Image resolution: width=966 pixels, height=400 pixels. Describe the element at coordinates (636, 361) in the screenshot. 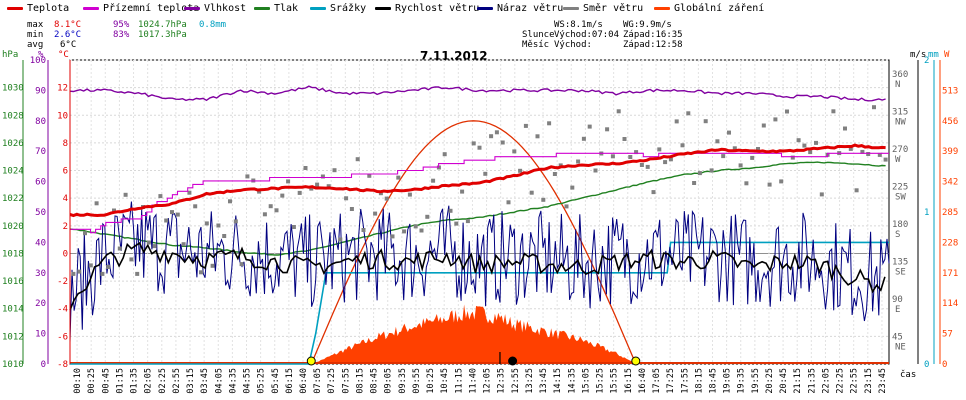

I see `sunset-marker` at that location.